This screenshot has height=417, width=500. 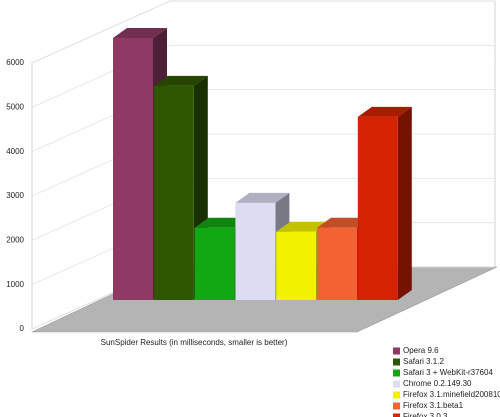 What do you see at coordinates (404, 203) in the screenshot?
I see `bar-side` at bounding box center [404, 203].